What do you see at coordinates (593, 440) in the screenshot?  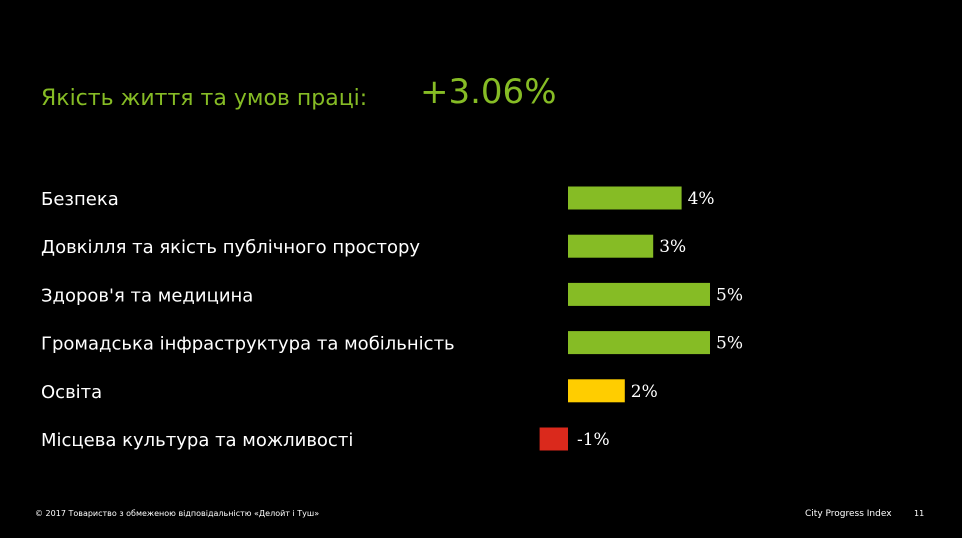 I see `value-label: -1%` at bounding box center [593, 440].